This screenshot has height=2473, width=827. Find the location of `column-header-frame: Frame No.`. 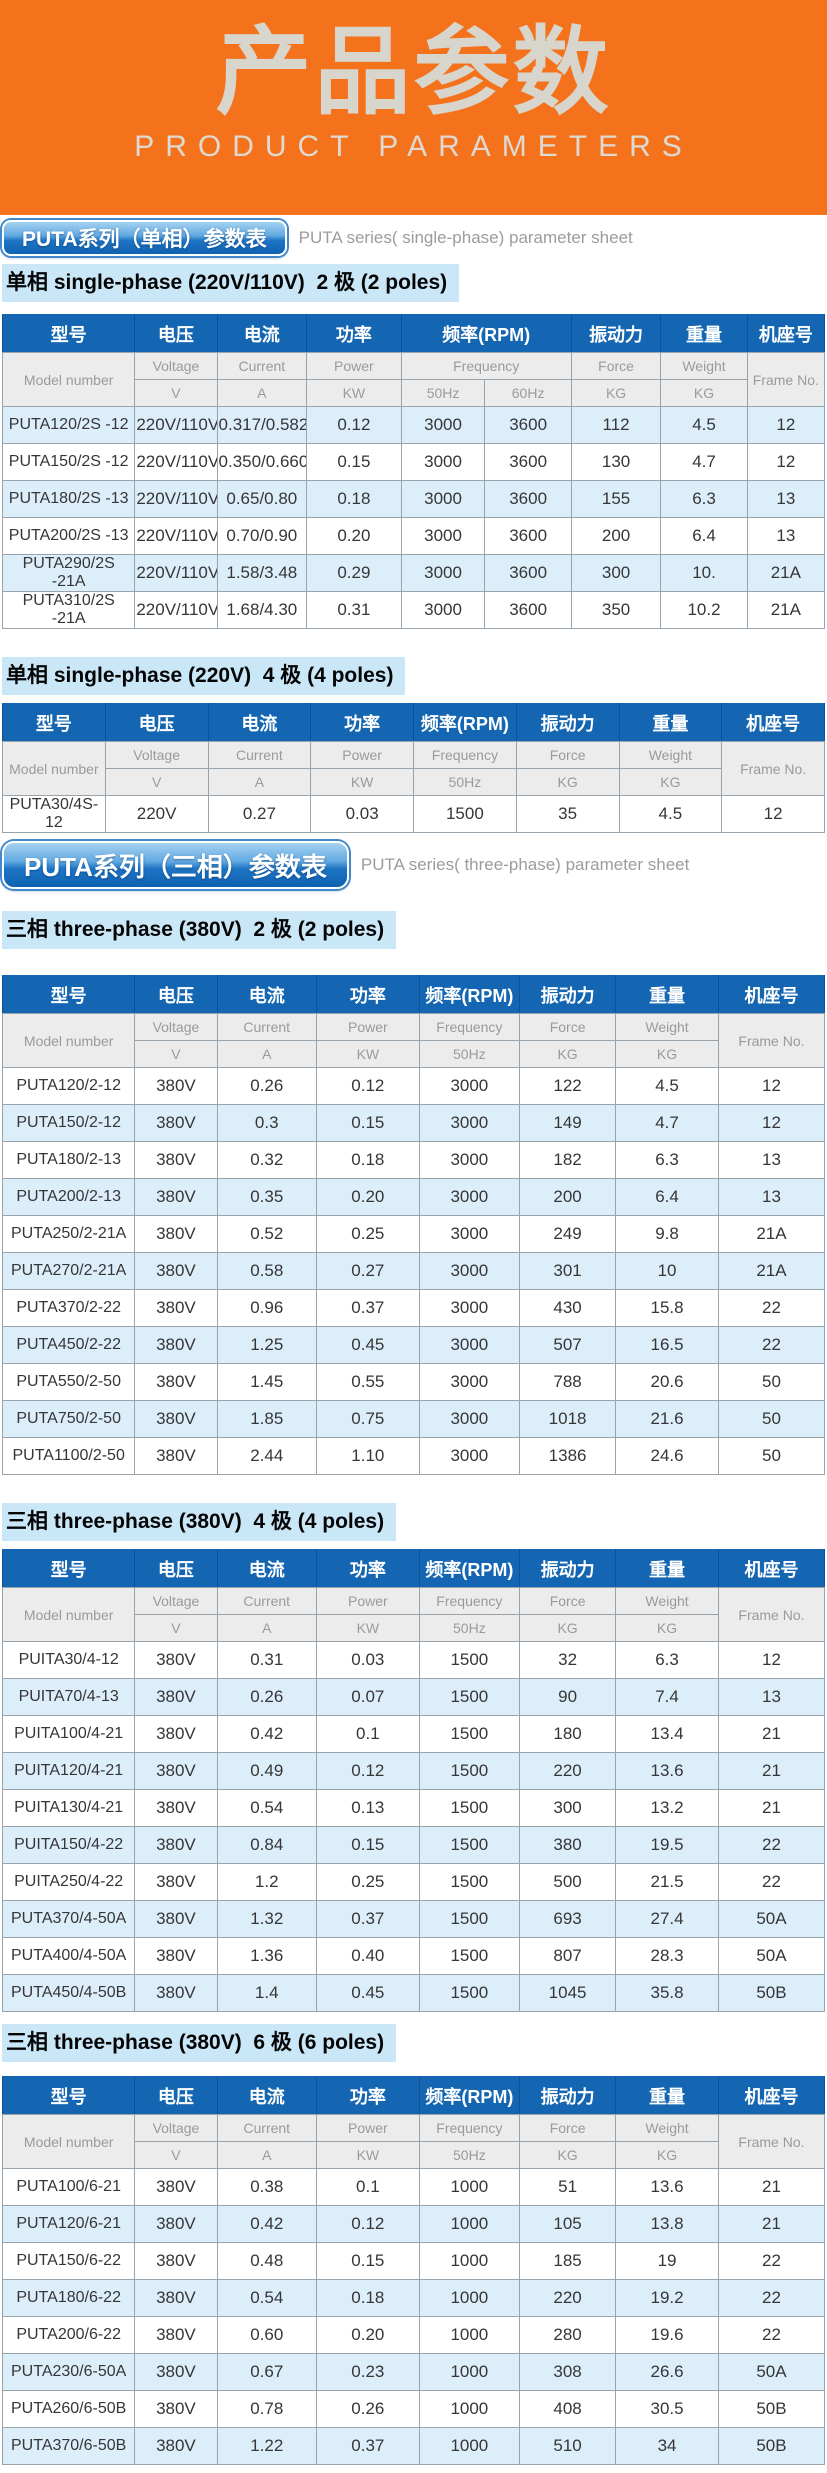

column-header-frame: Frame No. is located at coordinates (771, 1614).